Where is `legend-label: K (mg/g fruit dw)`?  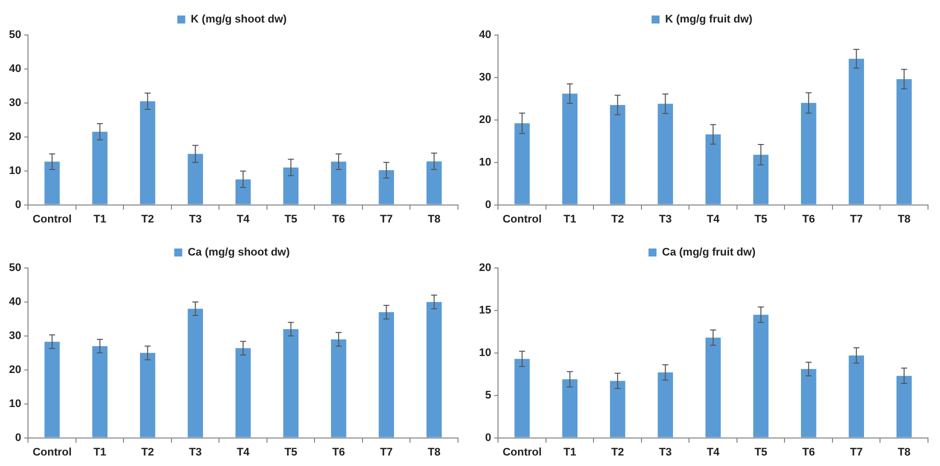 legend-label: K (mg/g fruit dw) is located at coordinates (709, 20).